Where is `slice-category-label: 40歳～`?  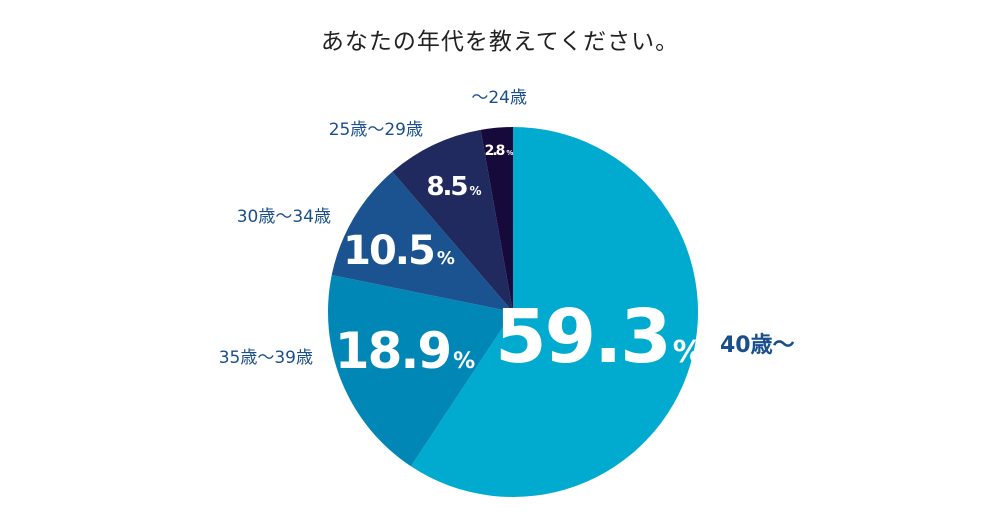
slice-category-label: 40歳～ is located at coordinates (757, 345).